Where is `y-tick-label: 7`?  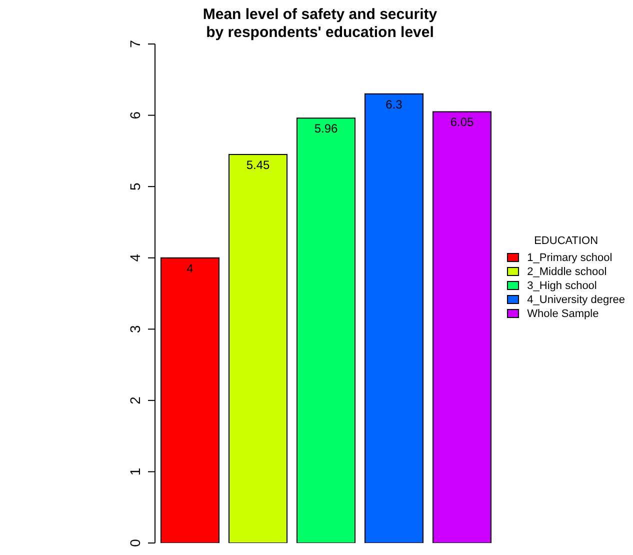 y-tick-label: 7 is located at coordinates (135, 44).